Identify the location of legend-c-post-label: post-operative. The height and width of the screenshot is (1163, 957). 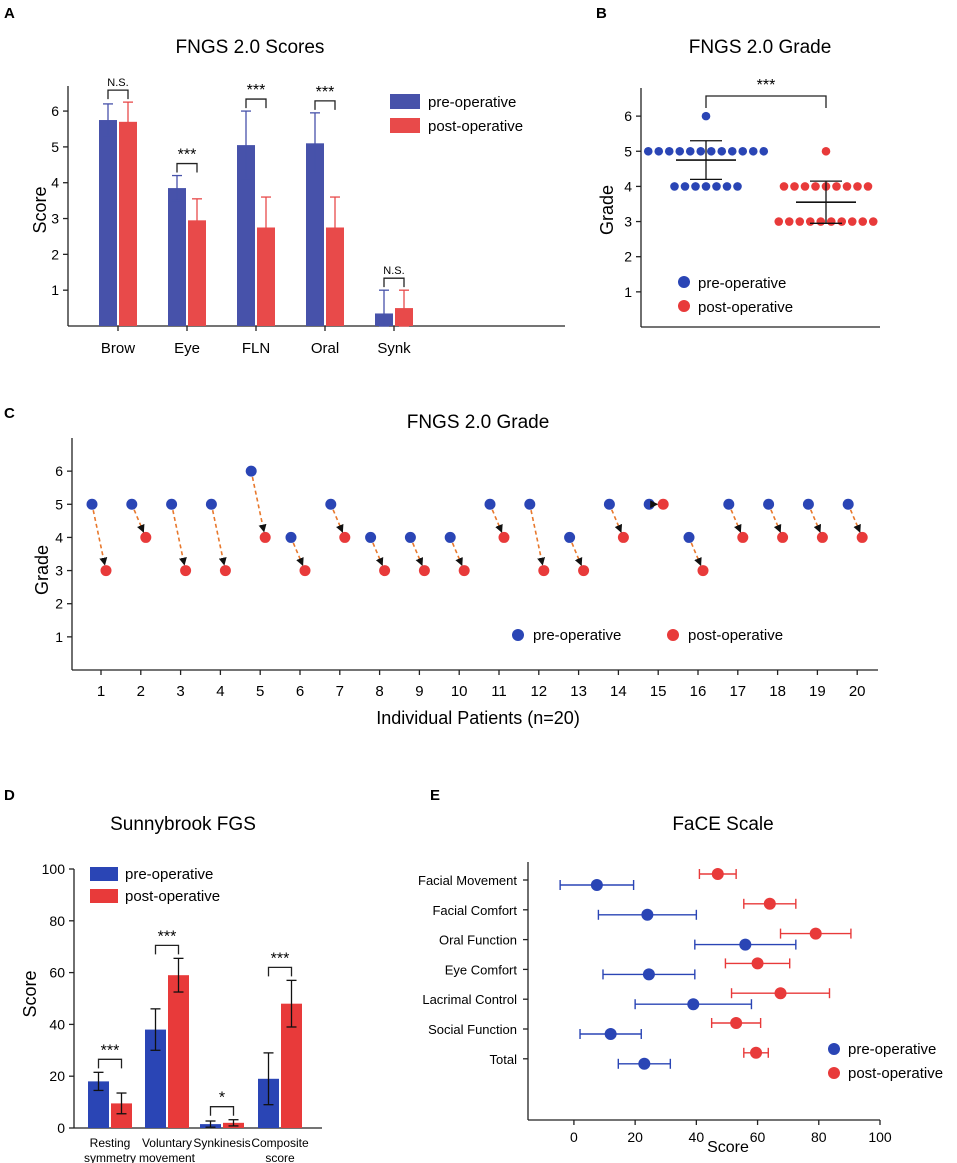
(735, 635).